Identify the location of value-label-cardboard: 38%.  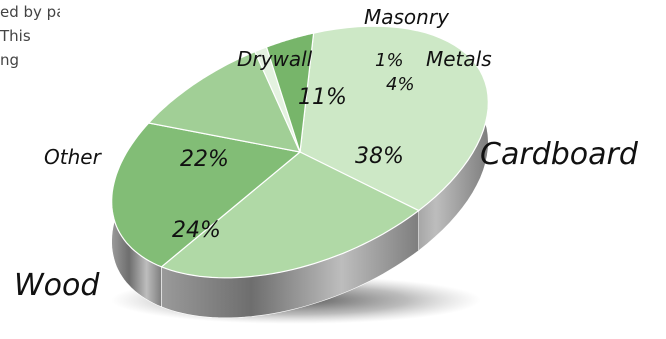
(379, 156).